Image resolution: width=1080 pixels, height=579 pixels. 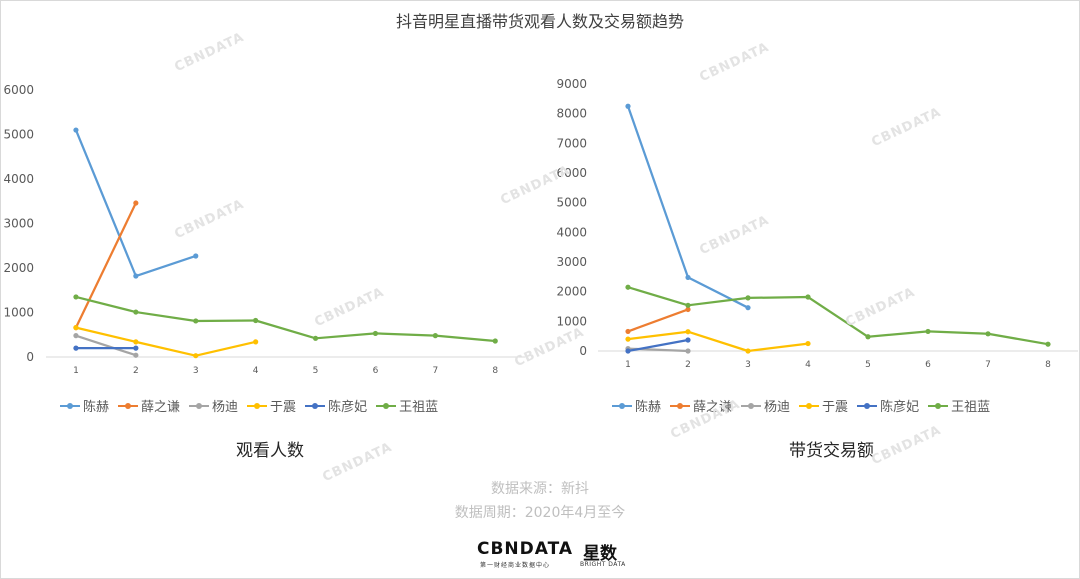 What do you see at coordinates (808, 365) in the screenshot?
I see `x-tick-label: 4` at bounding box center [808, 365].